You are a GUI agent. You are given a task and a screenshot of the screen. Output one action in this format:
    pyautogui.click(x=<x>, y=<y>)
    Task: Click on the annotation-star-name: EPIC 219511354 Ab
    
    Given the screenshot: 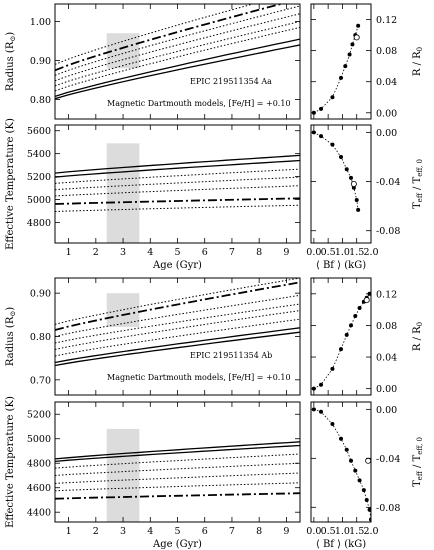 What is the action you would take?
    pyautogui.click(x=231, y=355)
    